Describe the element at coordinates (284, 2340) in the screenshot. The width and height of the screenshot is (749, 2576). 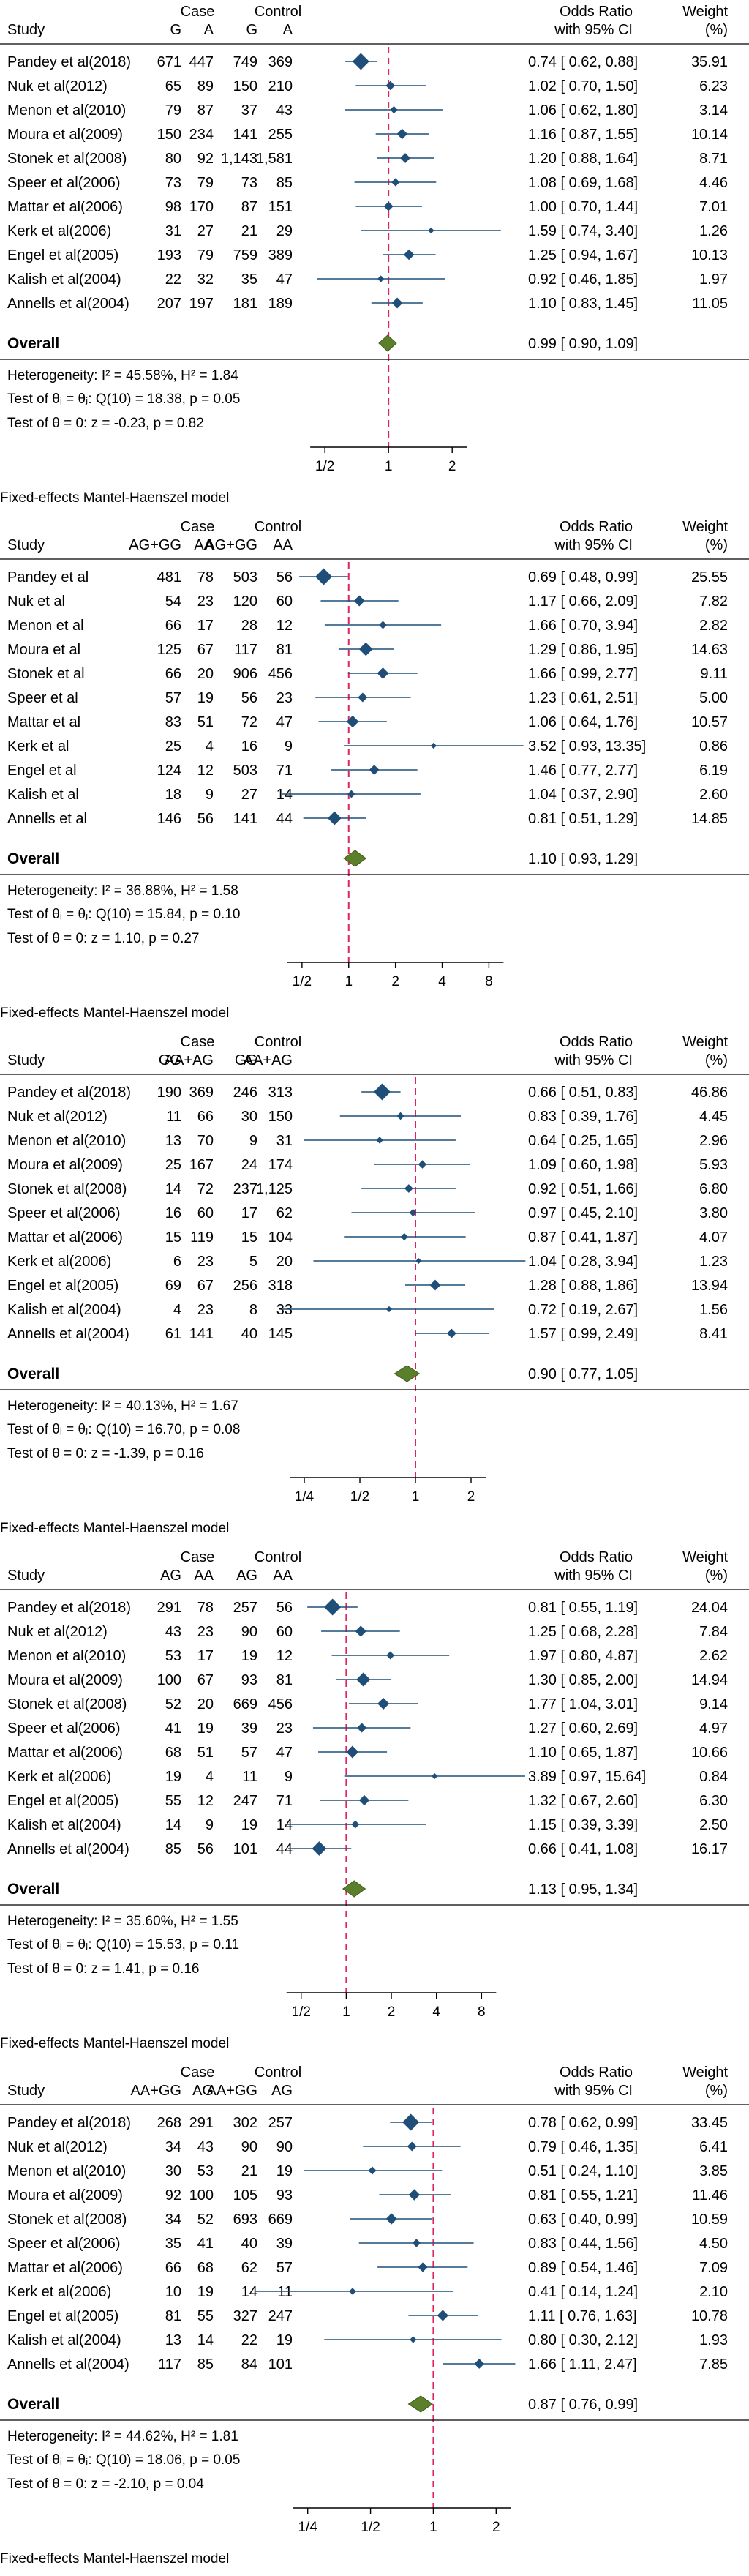
I see `control-count-b: 19` at that location.